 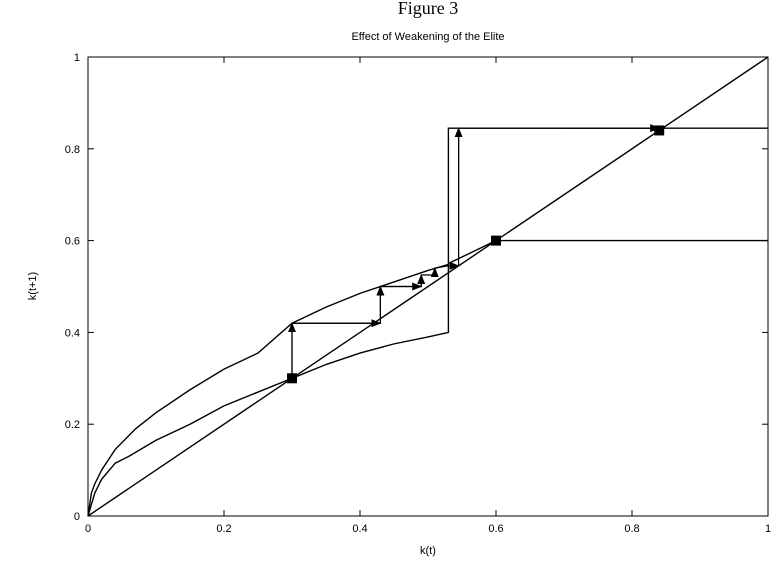 What do you see at coordinates (768, 529) in the screenshot?
I see `x-tick-label: 1` at bounding box center [768, 529].